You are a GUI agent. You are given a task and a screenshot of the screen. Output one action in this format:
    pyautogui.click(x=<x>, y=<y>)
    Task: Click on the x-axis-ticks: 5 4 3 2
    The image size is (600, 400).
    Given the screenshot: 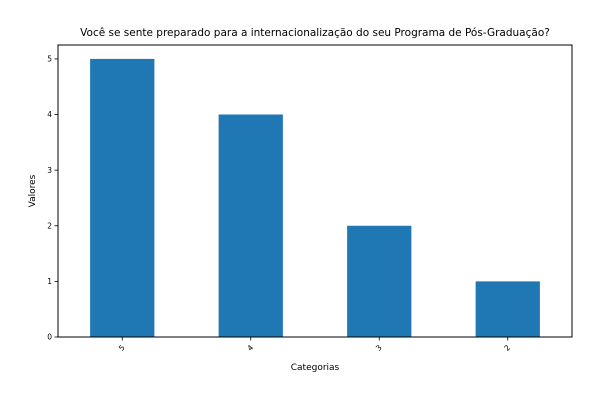 What is the action you would take?
    pyautogui.click(x=314, y=345)
    